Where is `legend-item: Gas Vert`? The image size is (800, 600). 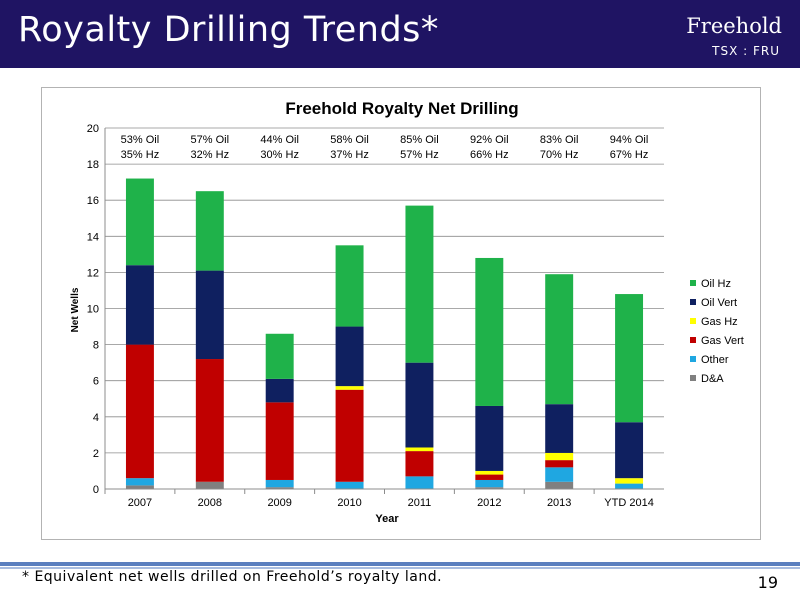
legend-item: Gas Vert is located at coordinates (722, 341).